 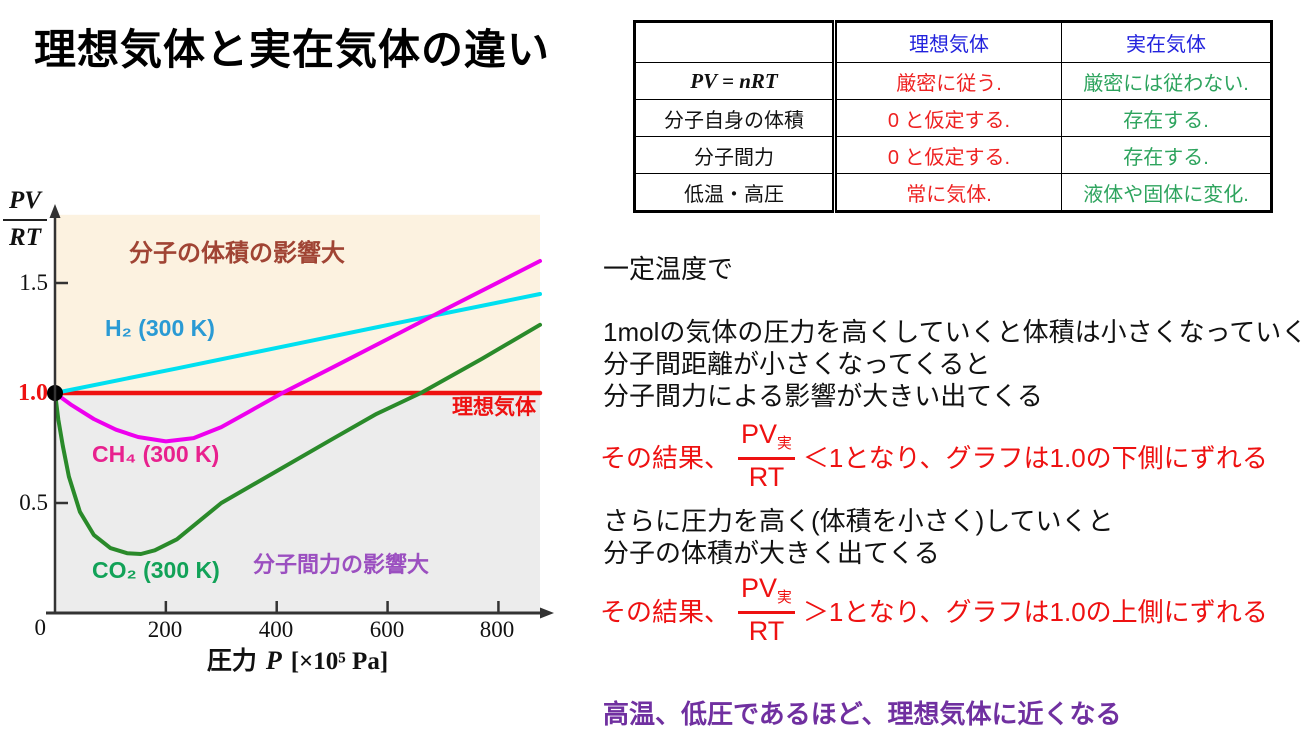 I want to click on x-tick-0: 0, so click(x=40, y=627).